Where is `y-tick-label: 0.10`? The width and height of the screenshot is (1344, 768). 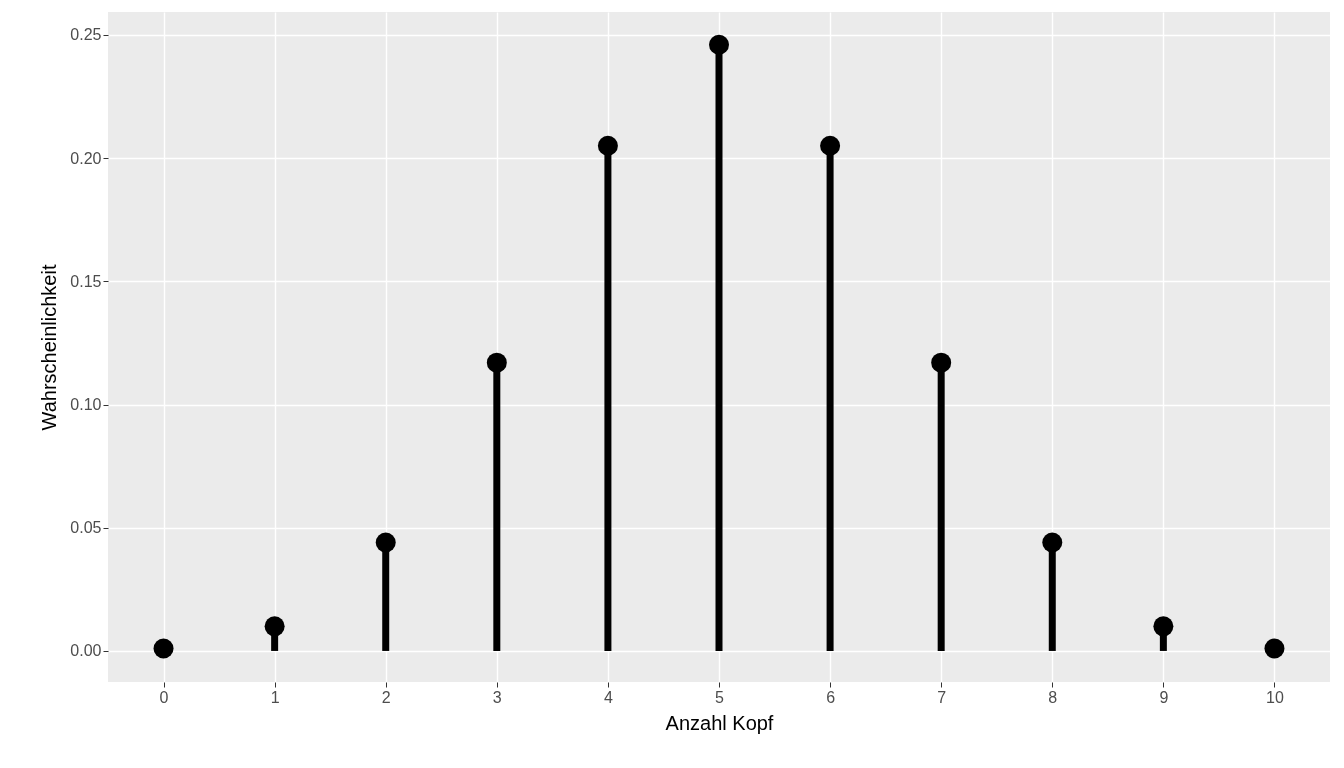 y-tick-label: 0.10 is located at coordinates (86, 405).